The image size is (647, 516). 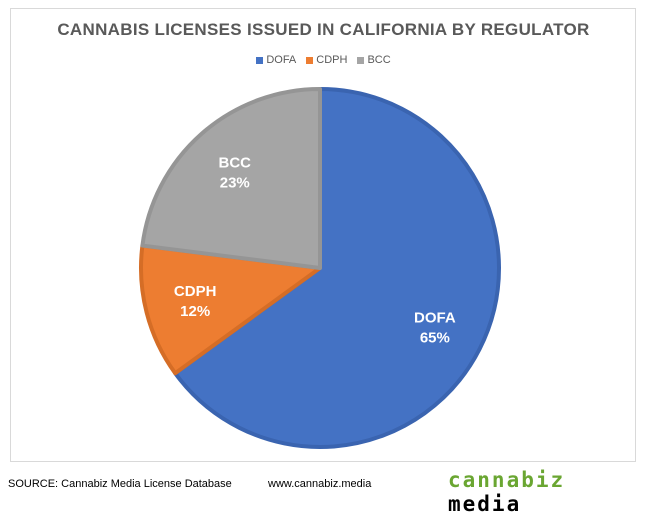 I want to click on legend-item-bcc: BCC, so click(x=374, y=60).